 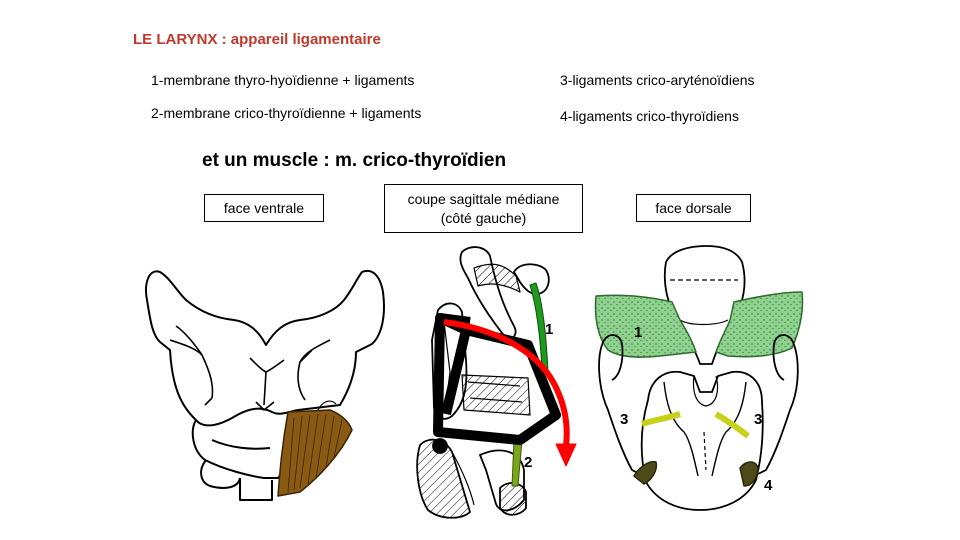 I want to click on label-coupe-sagittale: coupe sagittale médiane (côté gauche), so click(x=483, y=208).